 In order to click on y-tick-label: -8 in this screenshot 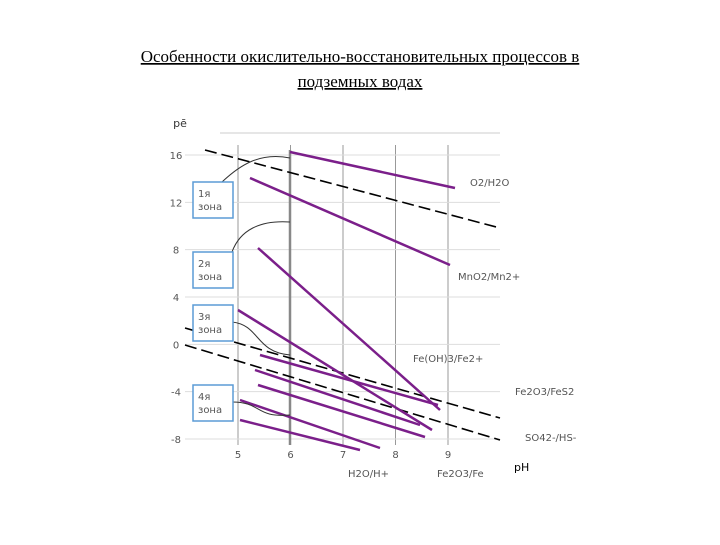, I will do `click(176, 440)`.